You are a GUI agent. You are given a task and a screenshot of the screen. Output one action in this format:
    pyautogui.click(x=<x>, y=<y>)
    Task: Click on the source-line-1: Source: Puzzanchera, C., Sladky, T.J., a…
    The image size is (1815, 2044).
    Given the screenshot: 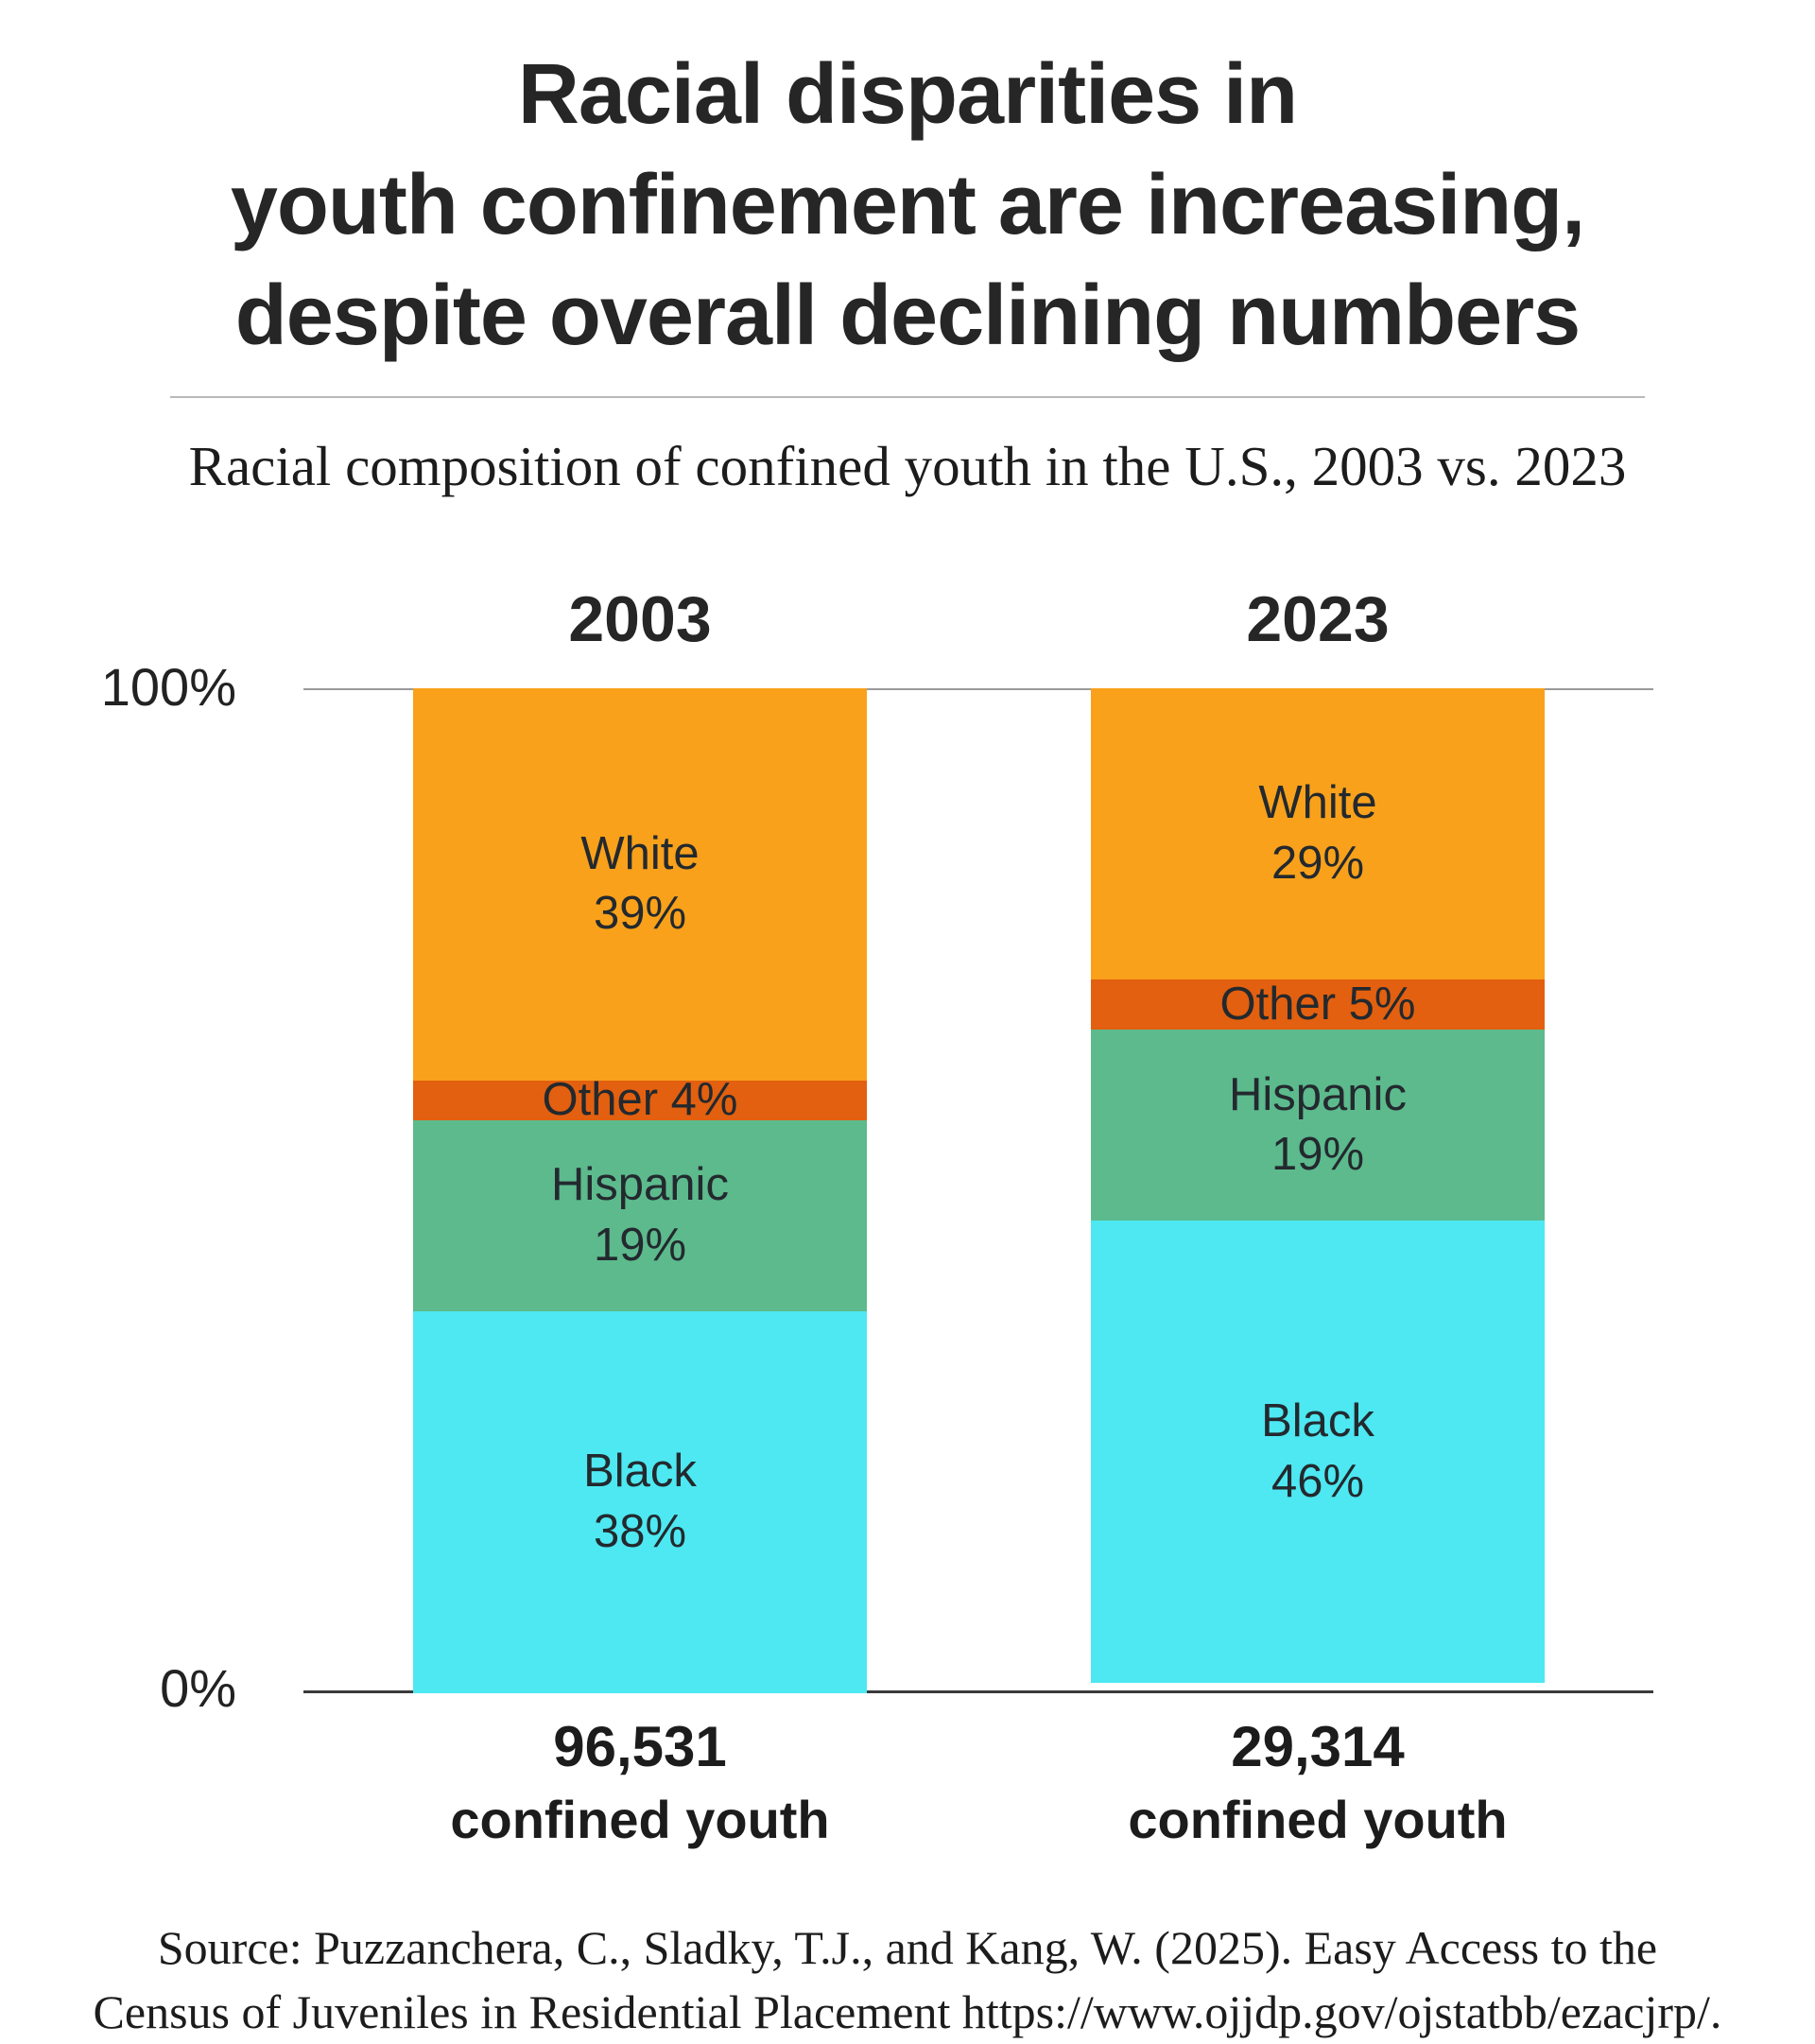 What is the action you would take?
    pyautogui.click(x=907, y=1948)
    